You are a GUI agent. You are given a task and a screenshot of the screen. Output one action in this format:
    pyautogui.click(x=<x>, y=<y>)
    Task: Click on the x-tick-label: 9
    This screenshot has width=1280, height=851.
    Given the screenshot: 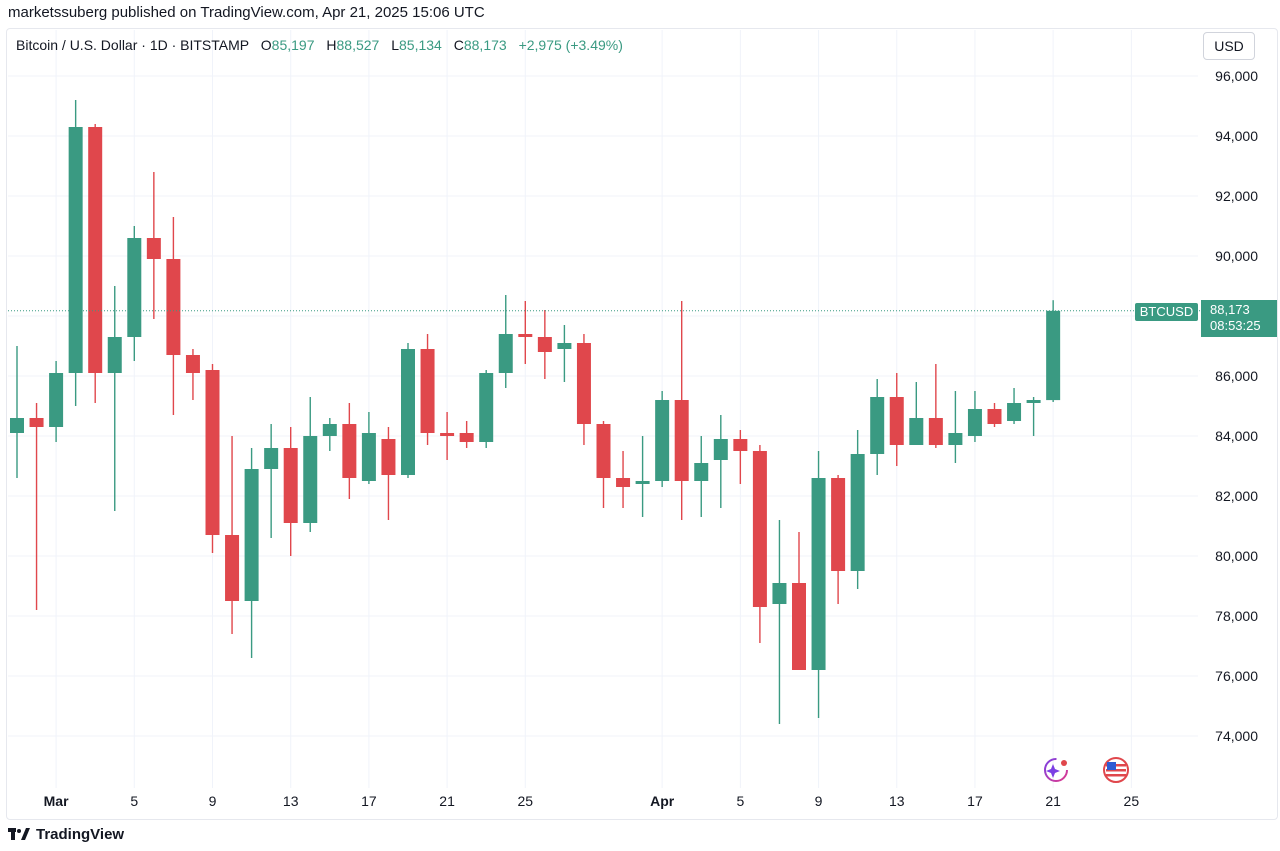 What is the action you would take?
    pyautogui.click(x=819, y=801)
    